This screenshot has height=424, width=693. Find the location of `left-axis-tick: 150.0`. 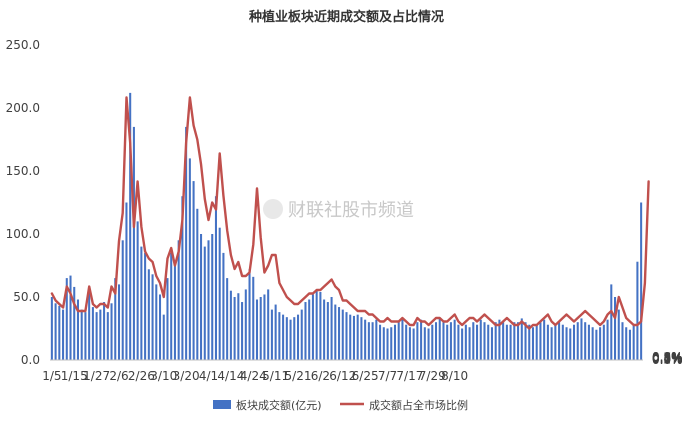

left-axis-tick: 150.0 is located at coordinates (23, 171).